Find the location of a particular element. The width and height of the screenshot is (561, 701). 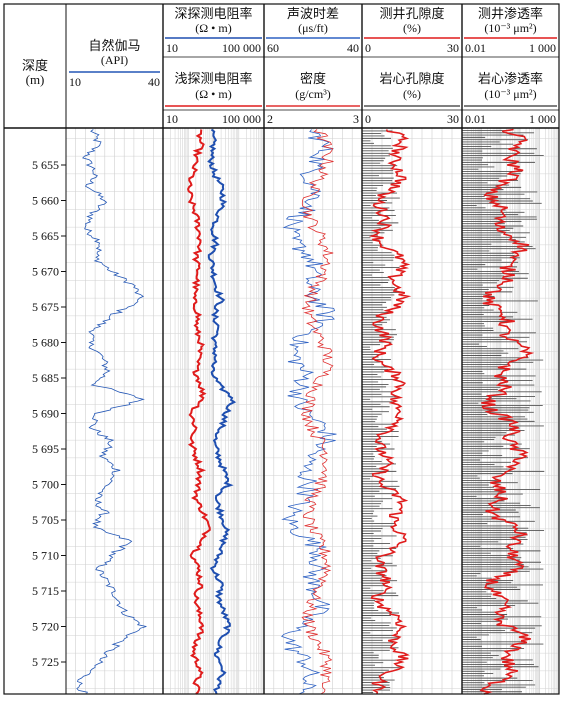

depth-tick-label: 5 705 is located at coordinates (45, 520).